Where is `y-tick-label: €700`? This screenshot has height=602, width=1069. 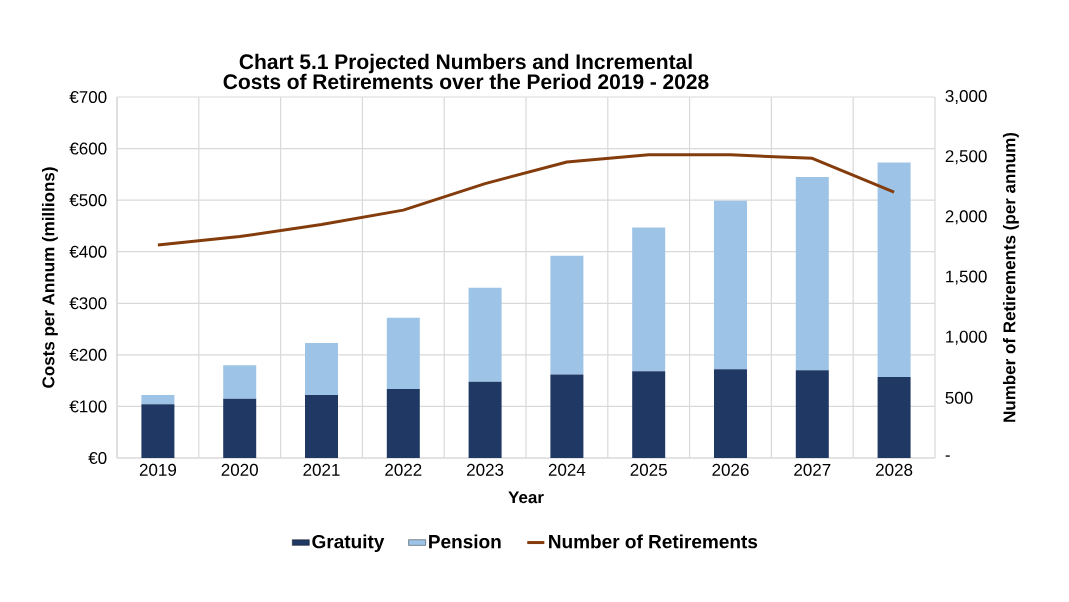
y-tick-label: €700 is located at coordinates (88, 97).